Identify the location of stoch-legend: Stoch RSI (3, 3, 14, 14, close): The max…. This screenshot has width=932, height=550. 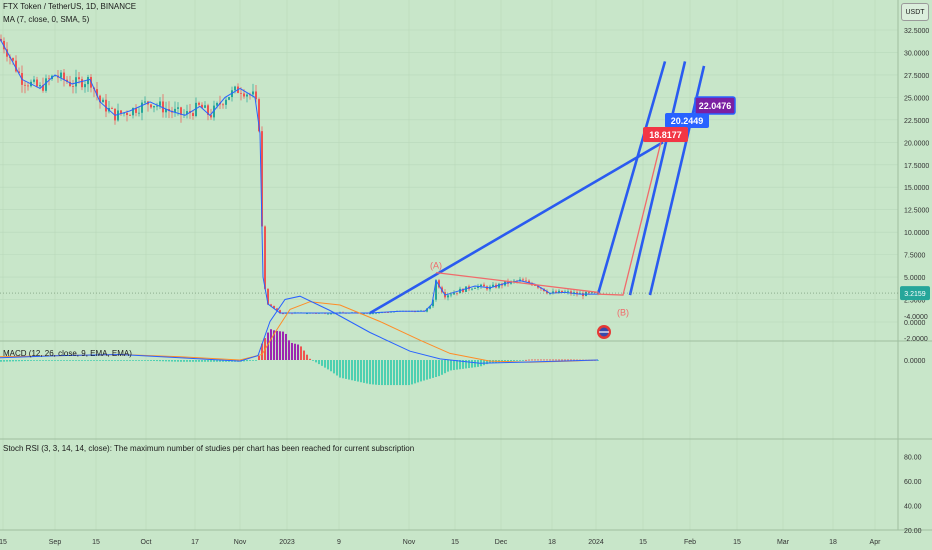
(209, 448).